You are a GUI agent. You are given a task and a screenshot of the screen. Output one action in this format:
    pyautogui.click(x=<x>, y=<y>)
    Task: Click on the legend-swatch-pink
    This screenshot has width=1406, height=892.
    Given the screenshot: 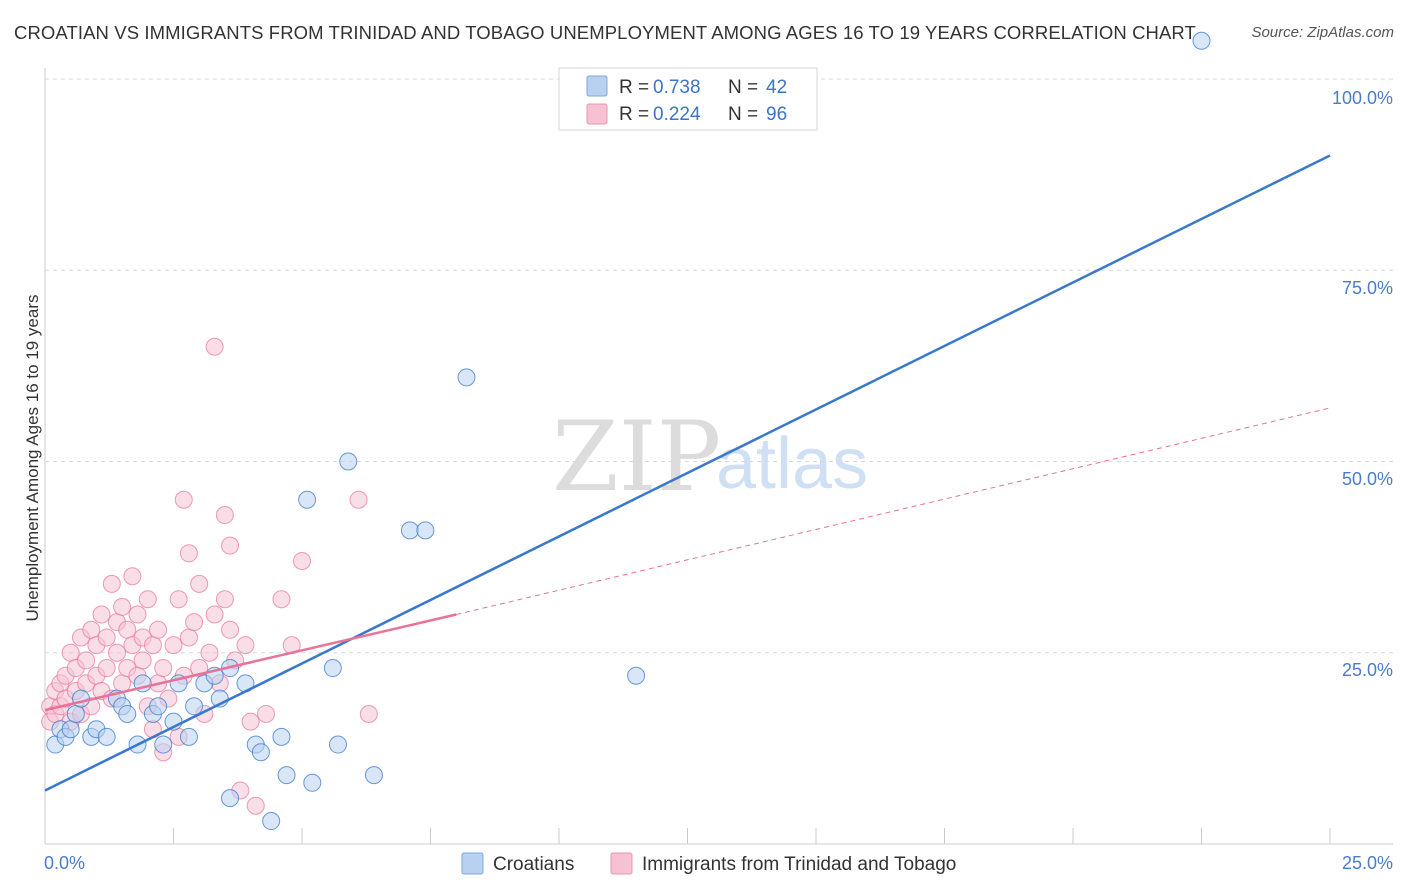 What is the action you would take?
    pyautogui.click(x=597, y=114)
    